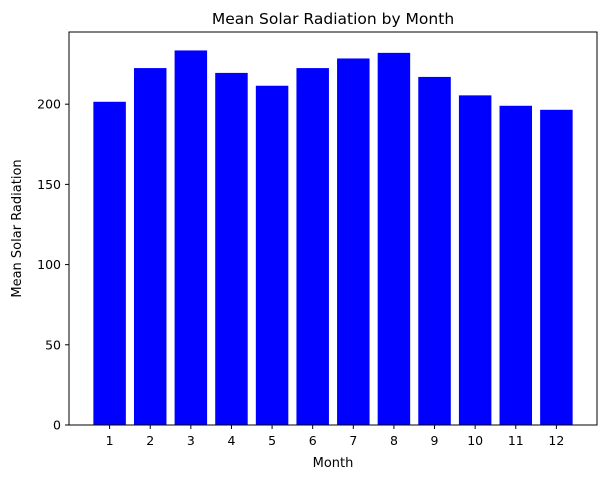 This screenshot has width=606, height=481. Describe the element at coordinates (57, 425) in the screenshot. I see `y-tick-label: 0` at that location.